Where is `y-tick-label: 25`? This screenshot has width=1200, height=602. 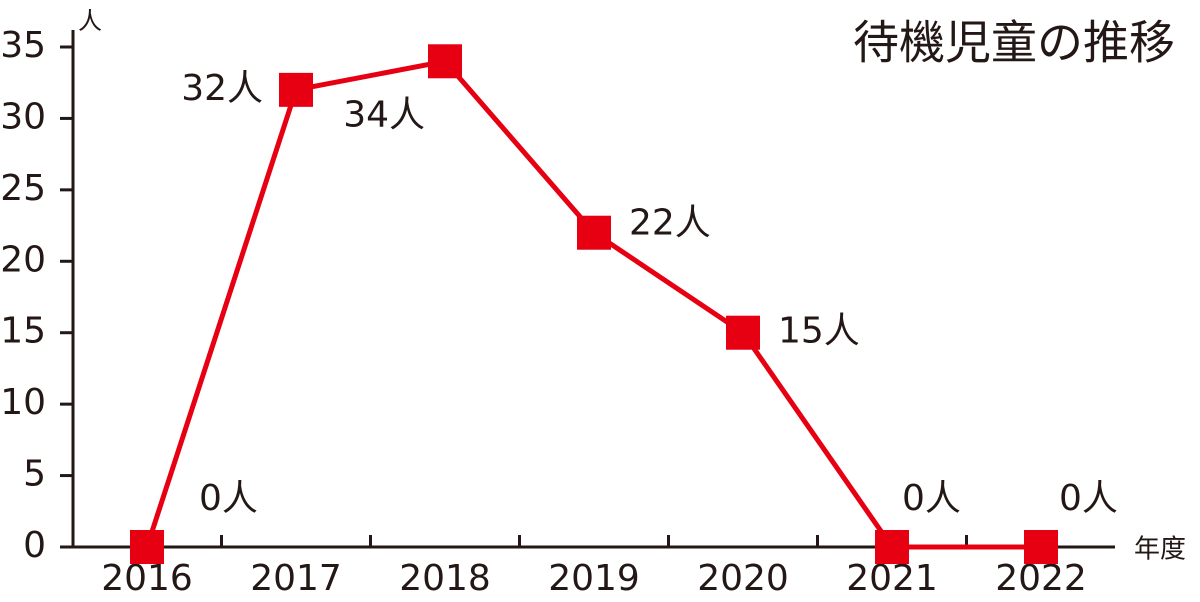
y-tick-label: 25 is located at coordinates (23, 188).